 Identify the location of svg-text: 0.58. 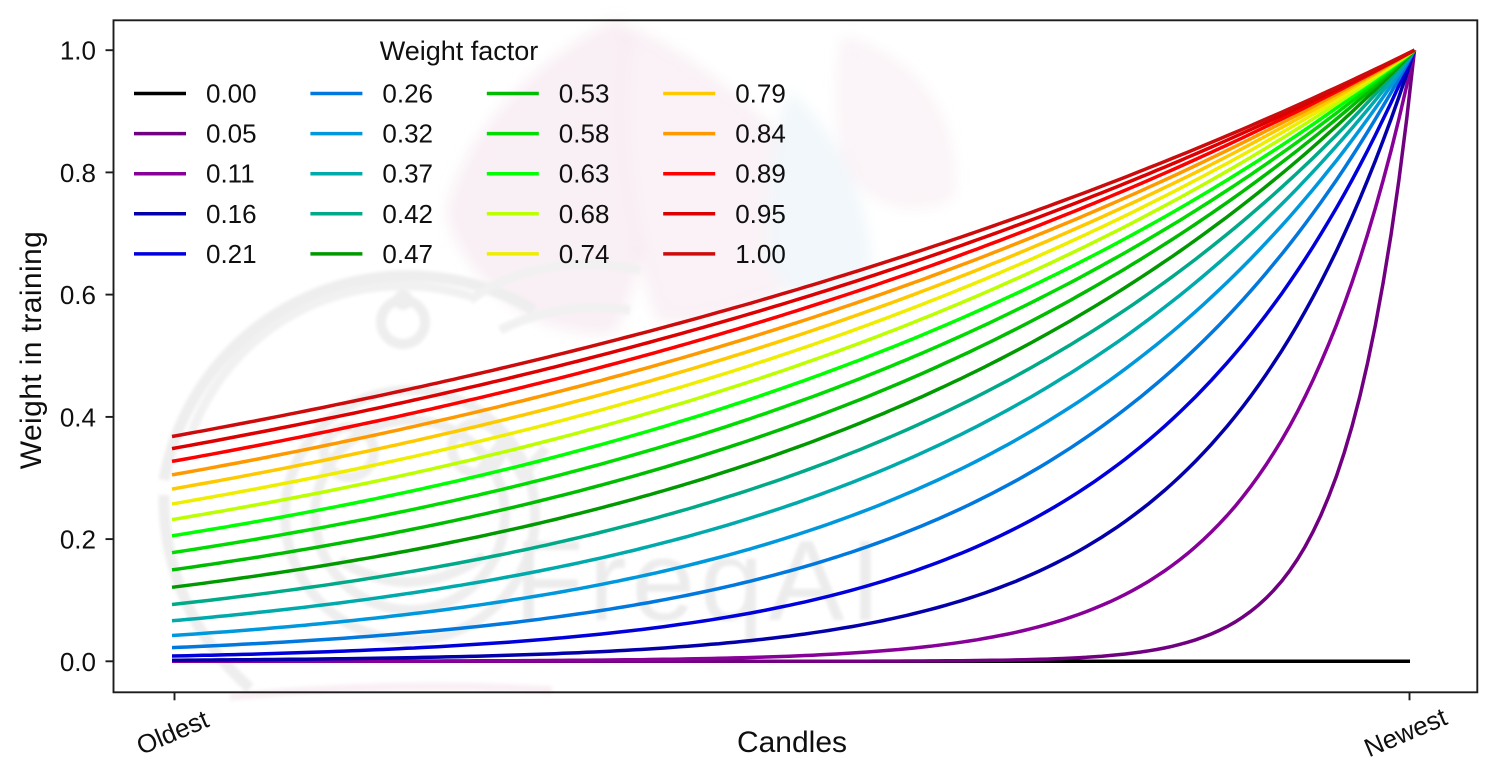
(584, 134).